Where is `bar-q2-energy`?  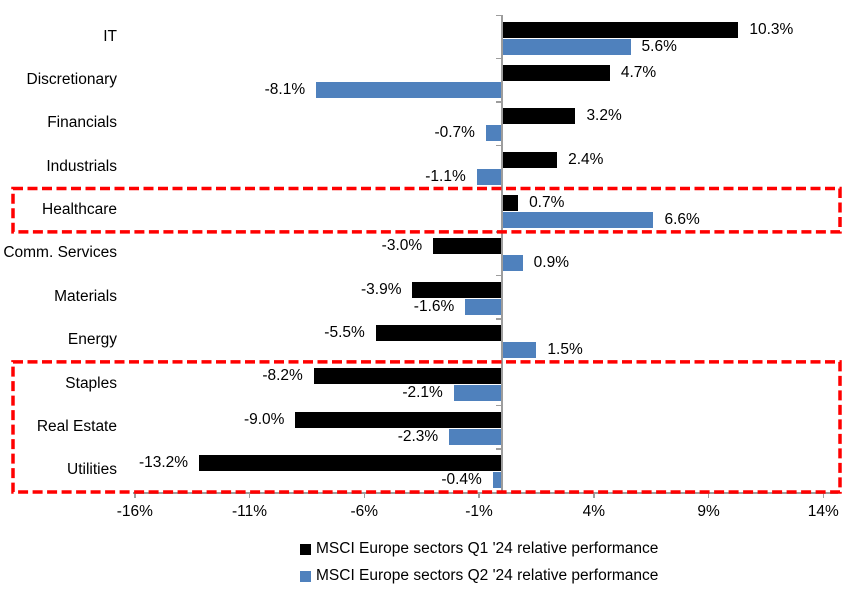
bar-q2-energy is located at coordinates (519, 350).